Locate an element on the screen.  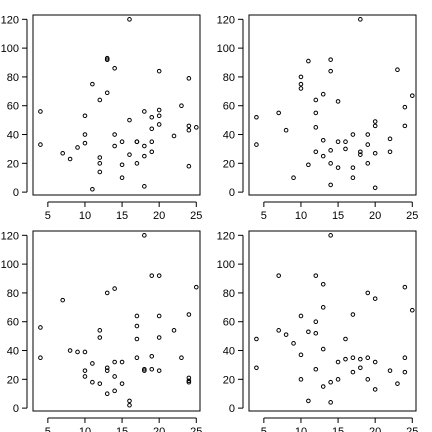
y-tick-label: 80 is located at coordinates (229, 294).